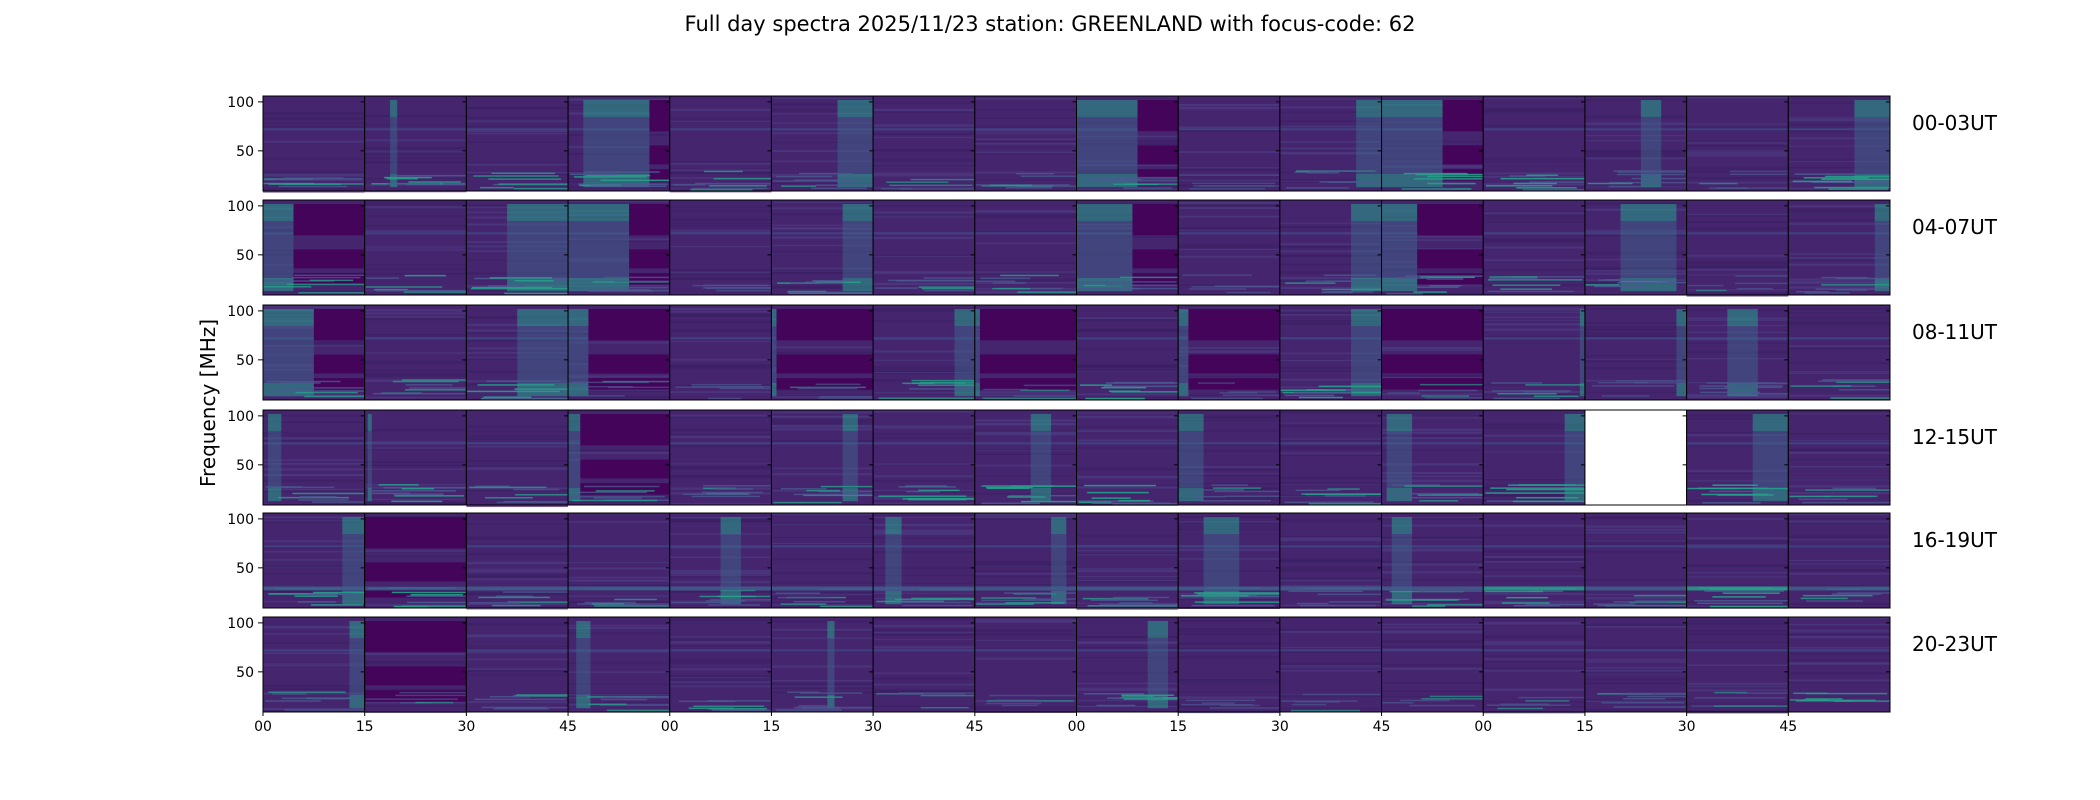 Image resolution: width=2100 pixels, height=800 pixels. I want to click on panel-frame, so click(1839, 457).